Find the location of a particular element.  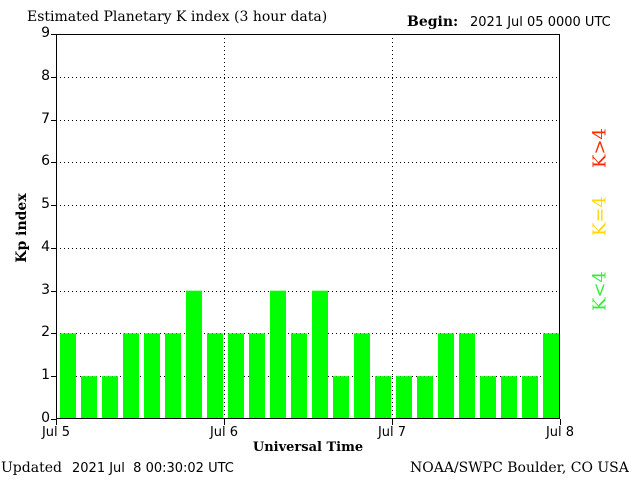

updated-label: Updated is located at coordinates (31, 468).